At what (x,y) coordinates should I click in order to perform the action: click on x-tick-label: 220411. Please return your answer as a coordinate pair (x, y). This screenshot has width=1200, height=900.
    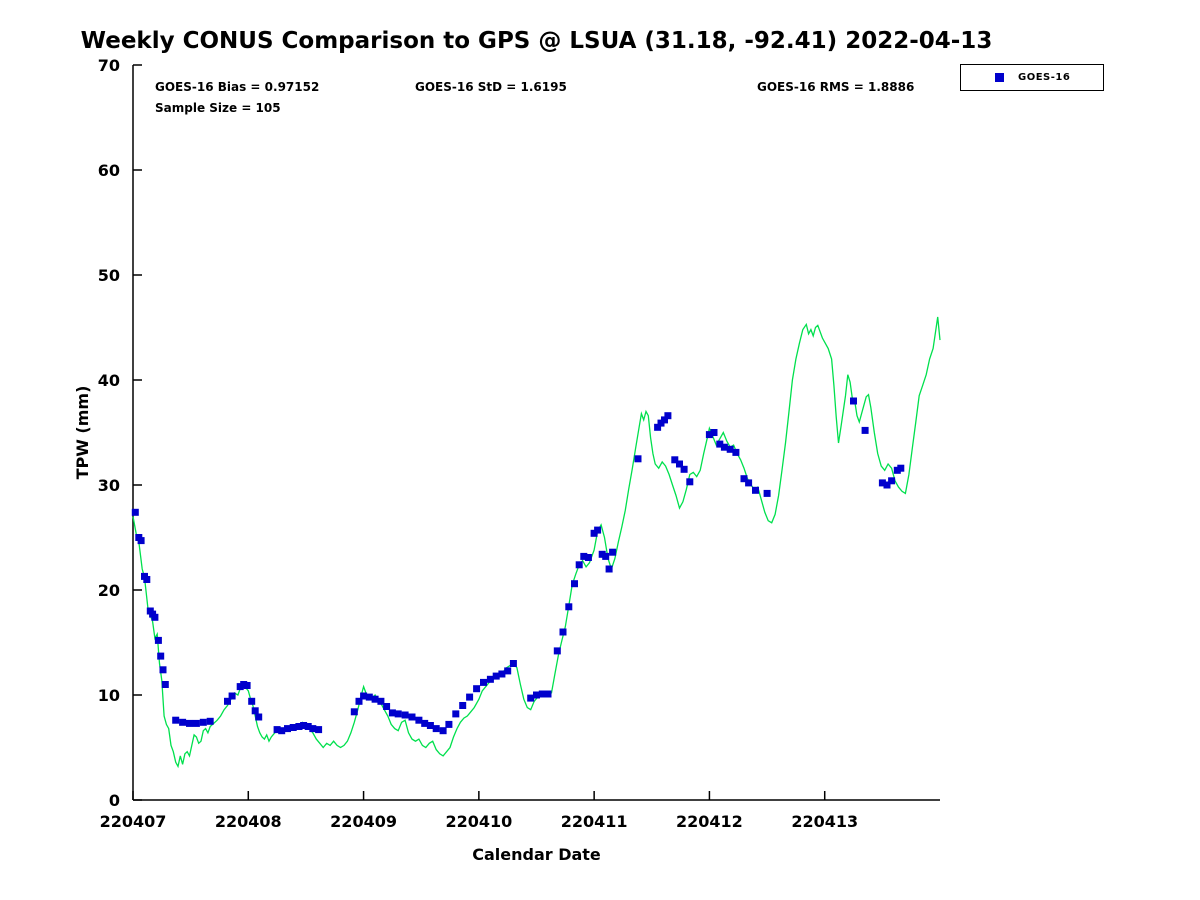
    Looking at the image, I should click on (594, 821).